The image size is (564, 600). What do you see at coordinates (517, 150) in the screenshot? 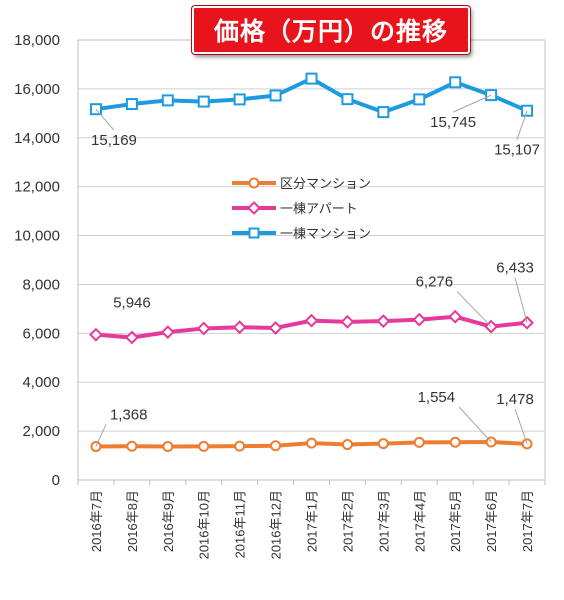
I see `data-label: 15,107` at bounding box center [517, 150].